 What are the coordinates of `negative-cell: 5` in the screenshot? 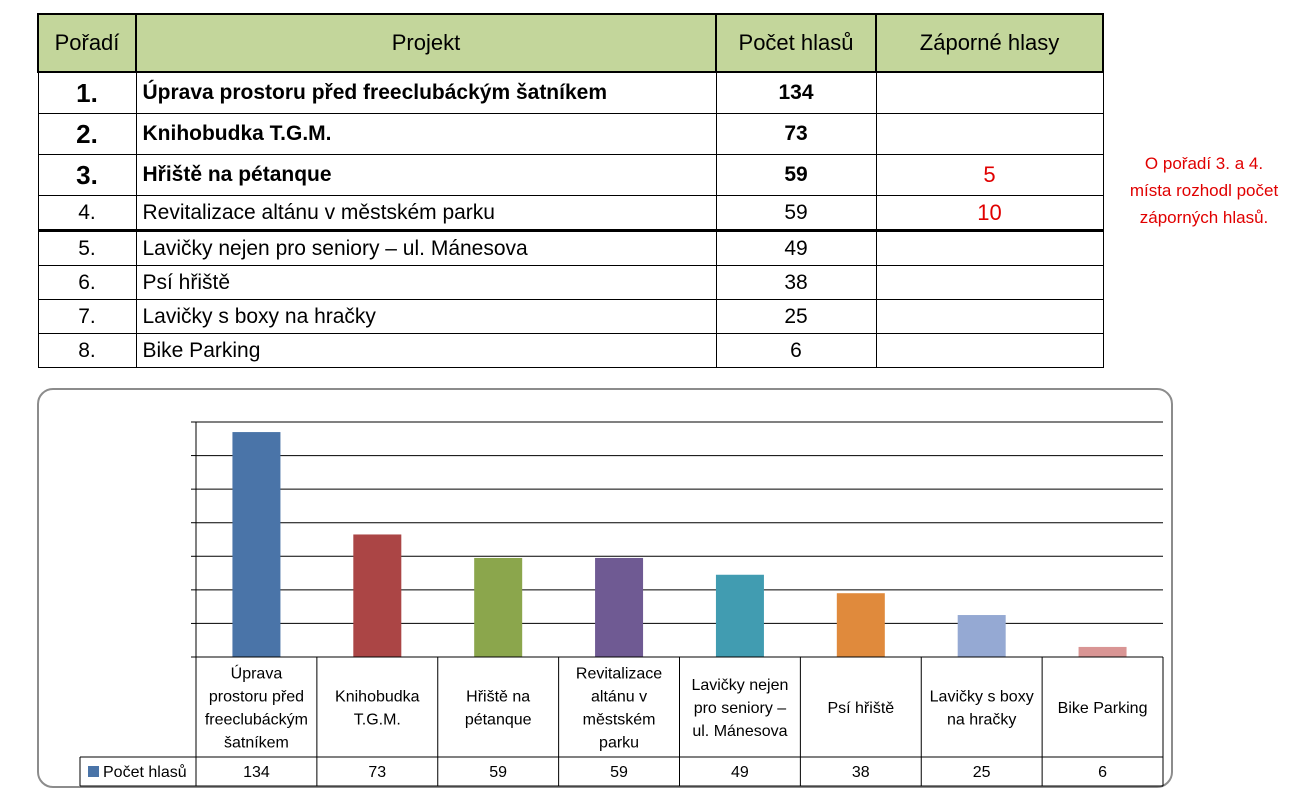 It's located at (989, 175).